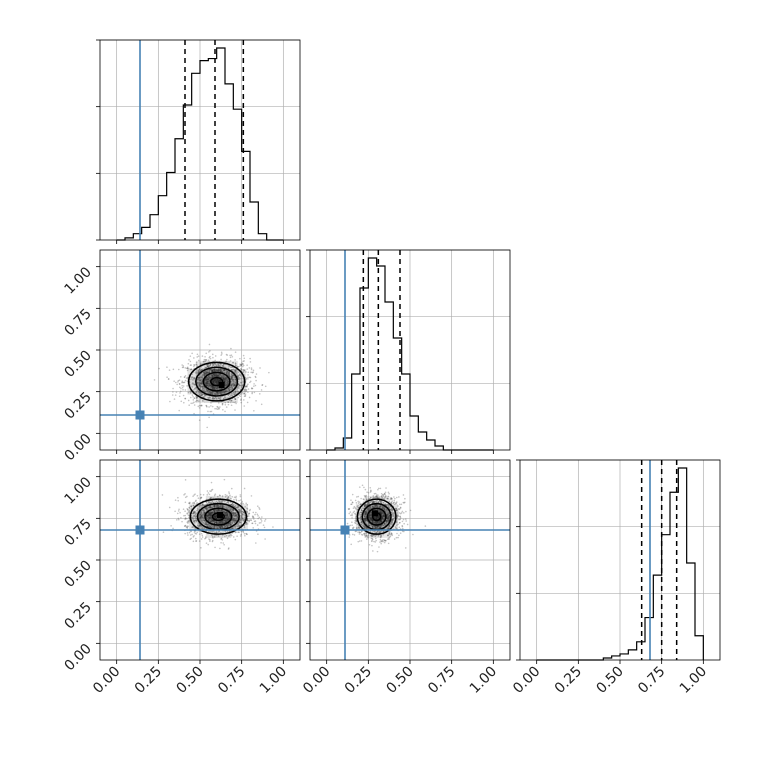  What do you see at coordinates (181, 578) in the screenshot?
I see `scatter-panel-p0-p2: 0.00 0.25 0.50 0.75 1.000.000.250.500.751.00` at bounding box center [181, 578].